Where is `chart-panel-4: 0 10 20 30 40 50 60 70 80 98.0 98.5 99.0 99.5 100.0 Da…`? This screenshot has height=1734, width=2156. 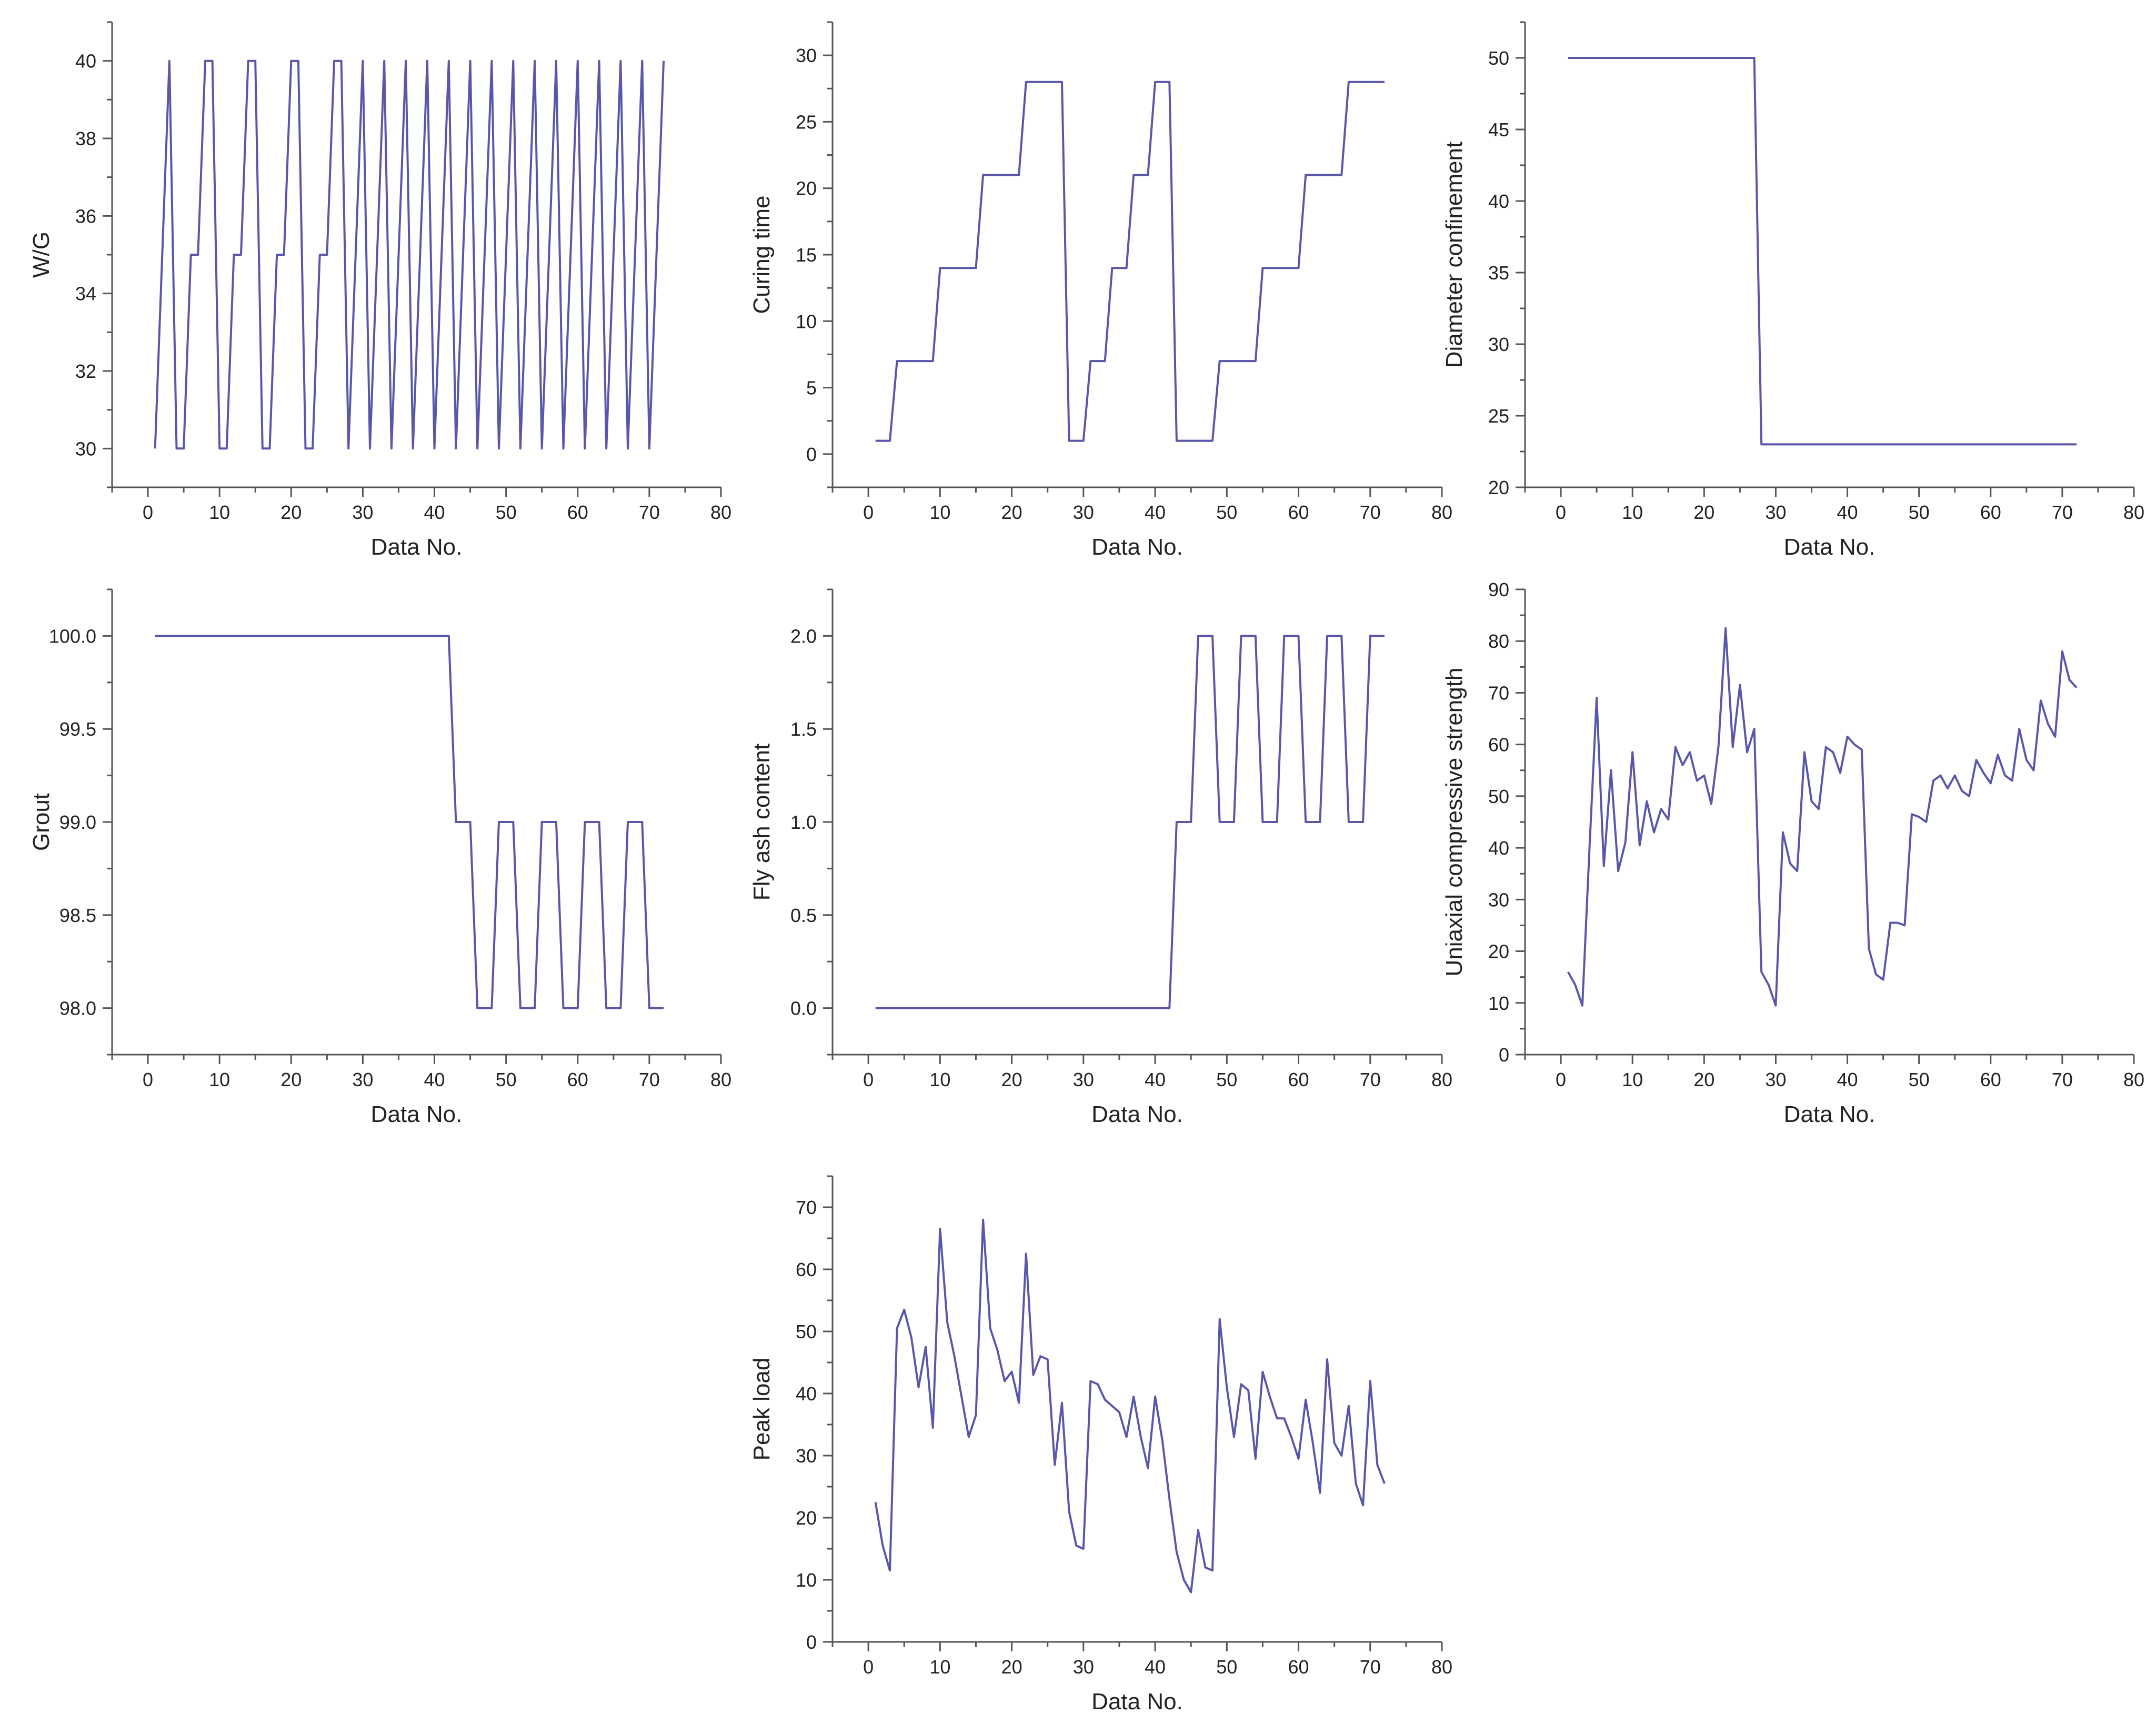
chart-panel-4: 0 10 20 30 40 50 60 70 80 98.0 98.5 99.0 99.5 100.0 Da… is located at coordinates (379, 858).